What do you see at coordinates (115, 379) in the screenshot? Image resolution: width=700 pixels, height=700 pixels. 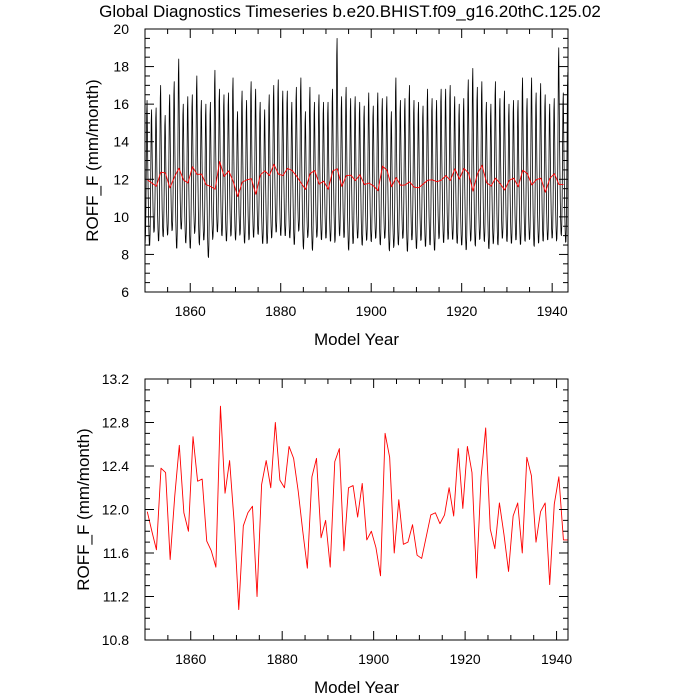 I see `y-tick-label: 13.2` at bounding box center [115, 379].